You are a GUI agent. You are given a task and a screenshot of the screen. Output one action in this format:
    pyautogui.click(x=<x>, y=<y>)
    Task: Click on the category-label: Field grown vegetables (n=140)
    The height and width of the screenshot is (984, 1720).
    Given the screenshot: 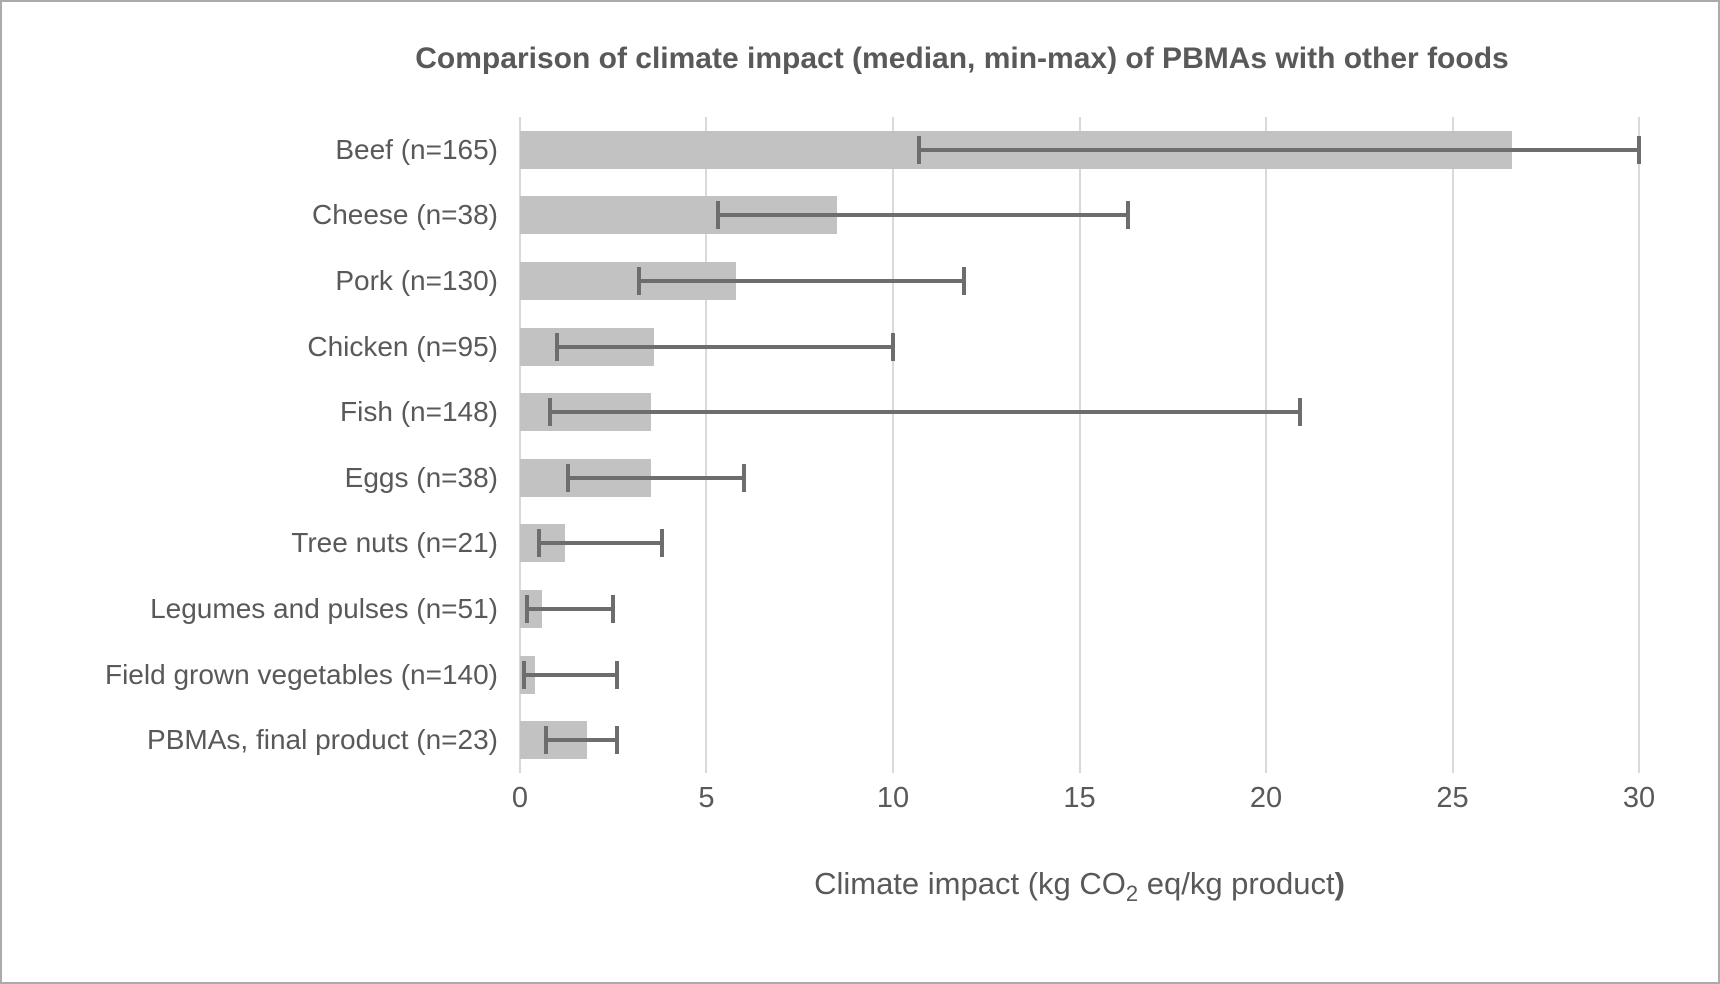 What is the action you would take?
    pyautogui.click(x=301, y=674)
    